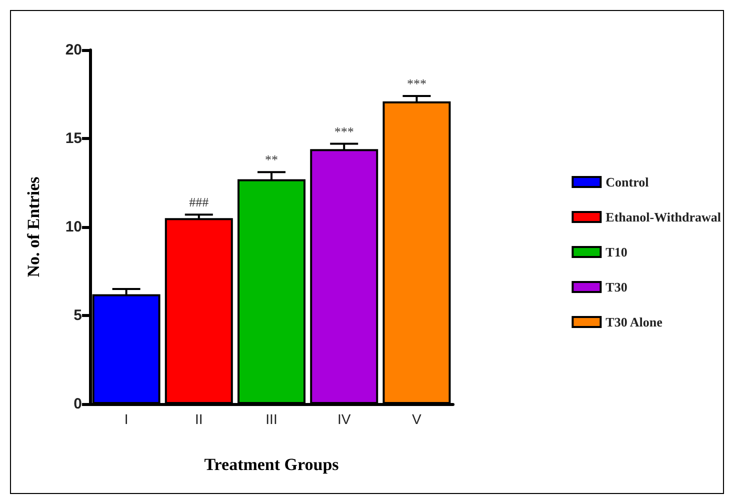 Image resolution: width=738 pixels, height=504 pixels. What do you see at coordinates (344, 419) in the screenshot?
I see `x-tick-label: IV` at bounding box center [344, 419].